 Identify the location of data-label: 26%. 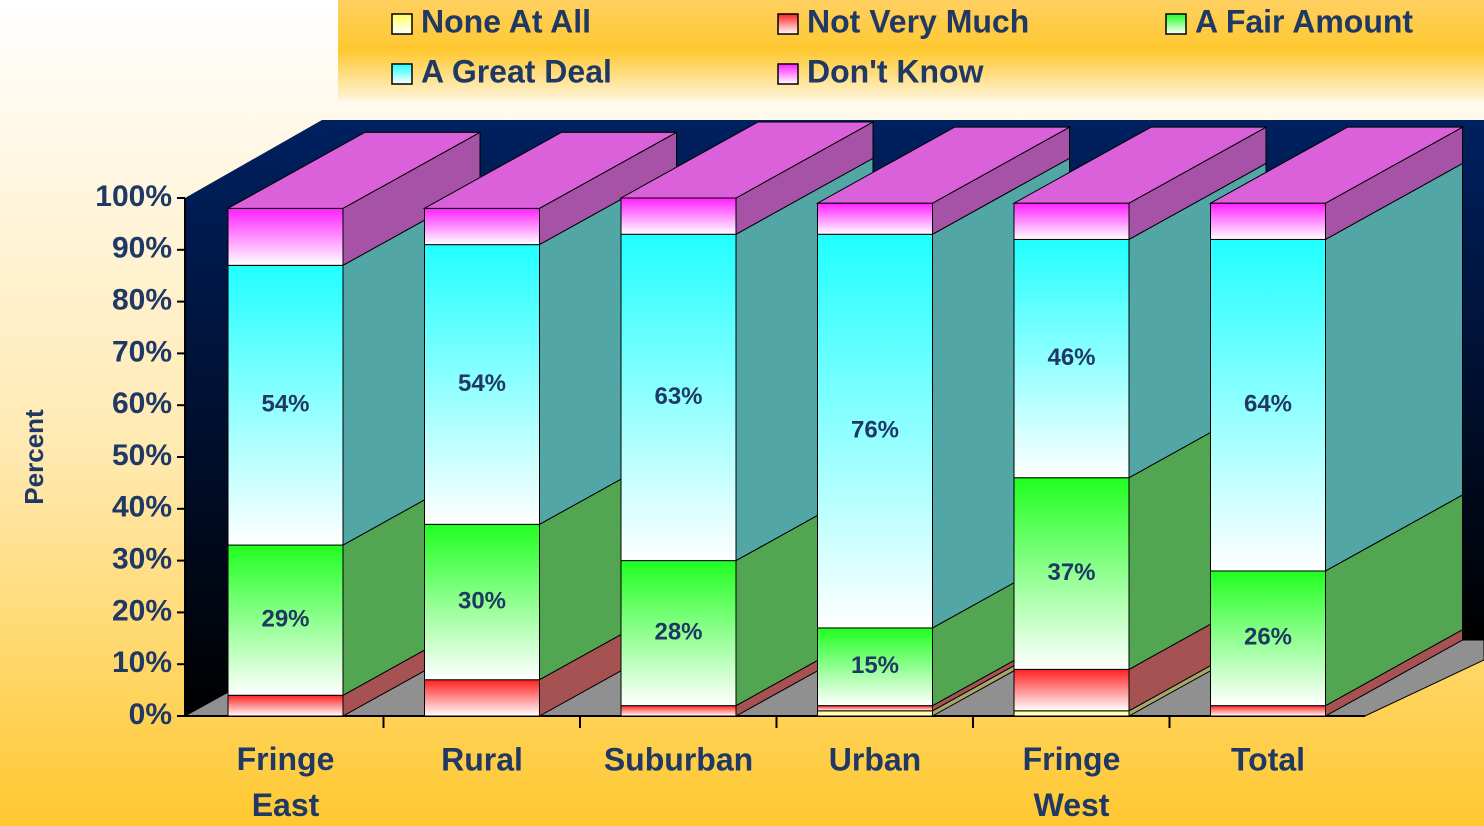
(1268, 637).